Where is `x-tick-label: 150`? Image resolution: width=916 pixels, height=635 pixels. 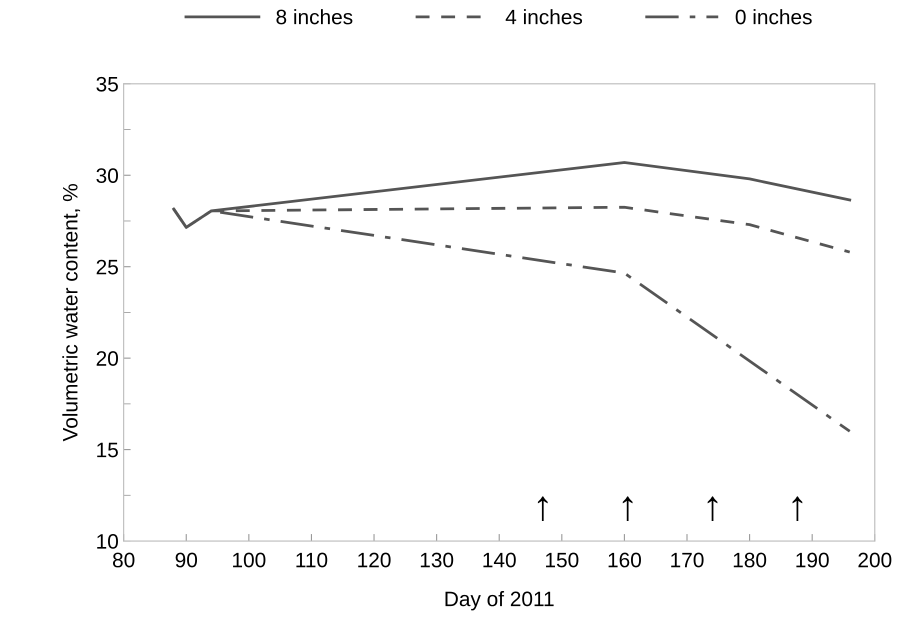
x-tick-label: 150 is located at coordinates (562, 560).